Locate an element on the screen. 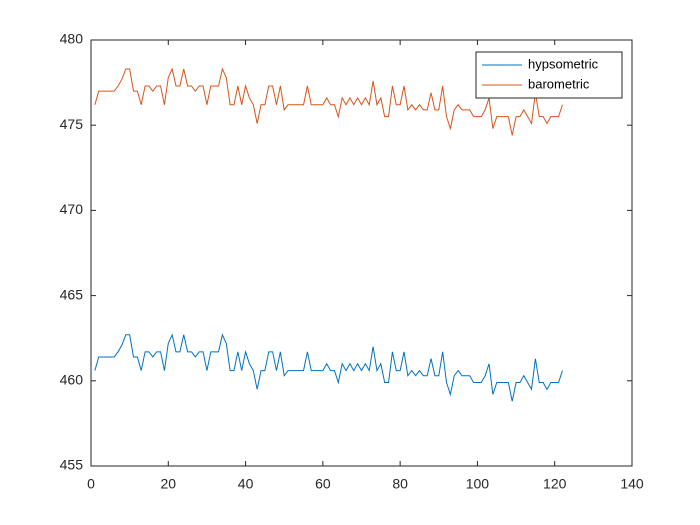 This screenshot has width=700, height=525. x-tick-label: 80 is located at coordinates (400, 484).